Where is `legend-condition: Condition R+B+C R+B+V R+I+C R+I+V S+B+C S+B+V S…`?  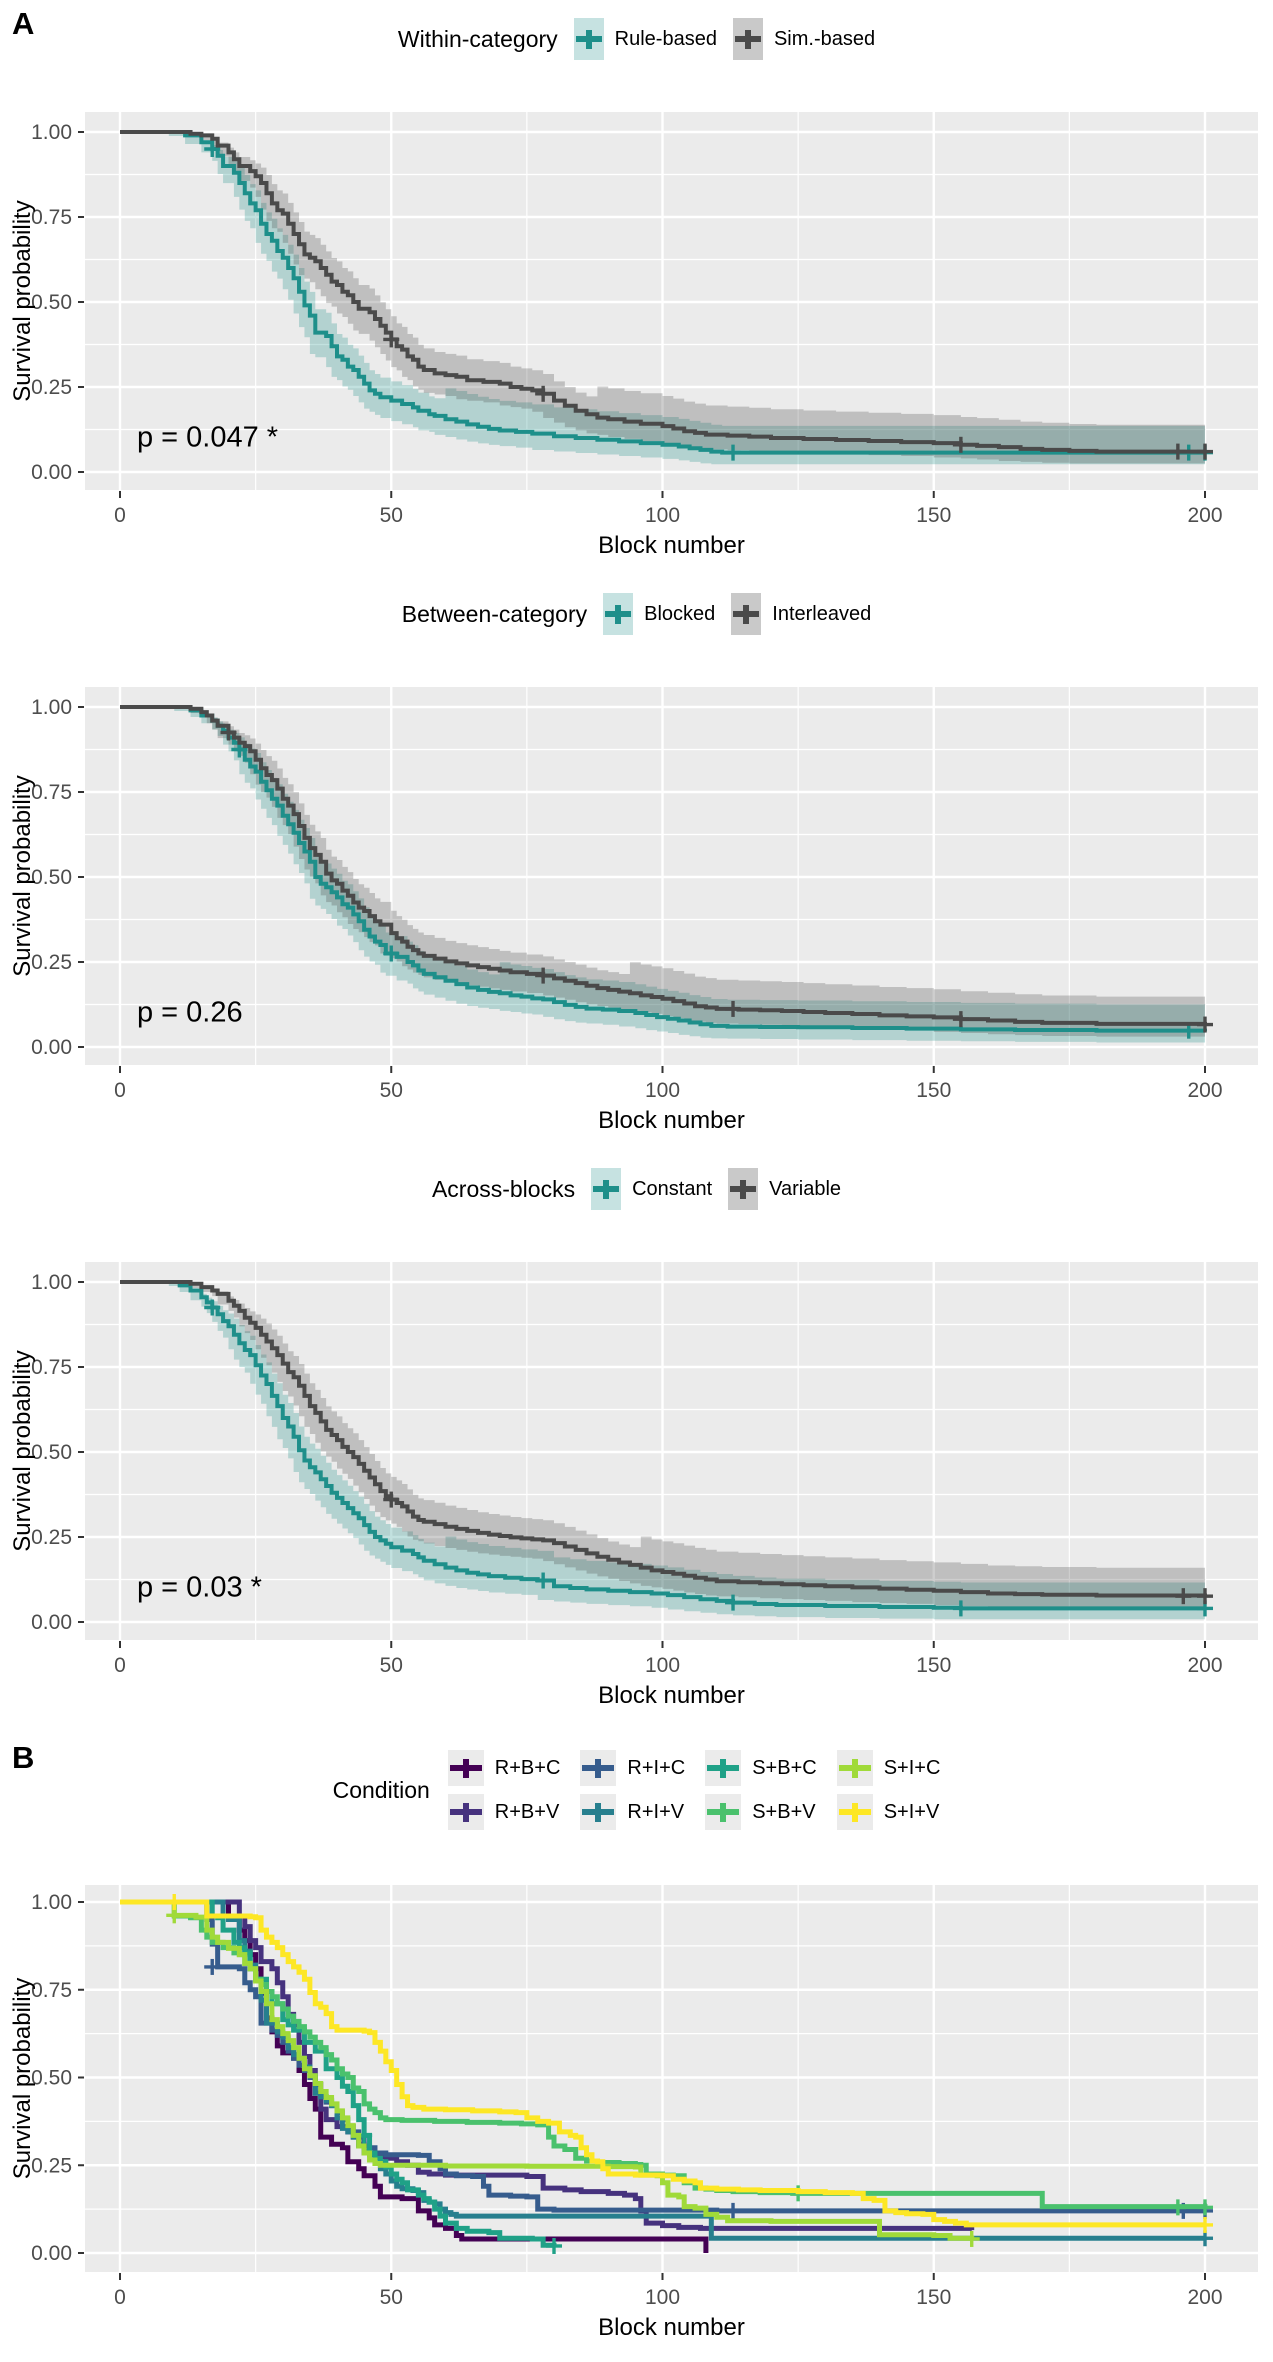 legend-condition: Condition R+B+C R+B+V R+I+C R+I+V S+B+C S+B+V S… is located at coordinates (636, 1790).